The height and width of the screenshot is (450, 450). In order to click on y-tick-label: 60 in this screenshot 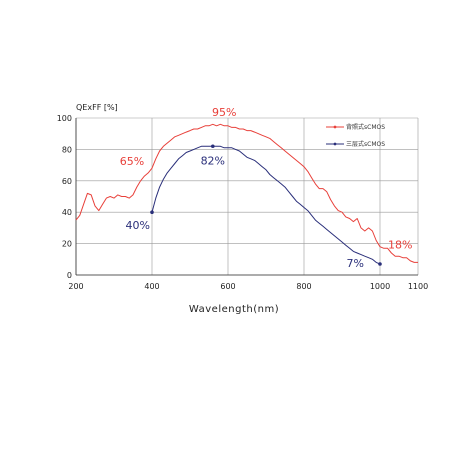, I will do `click(67, 181)`.